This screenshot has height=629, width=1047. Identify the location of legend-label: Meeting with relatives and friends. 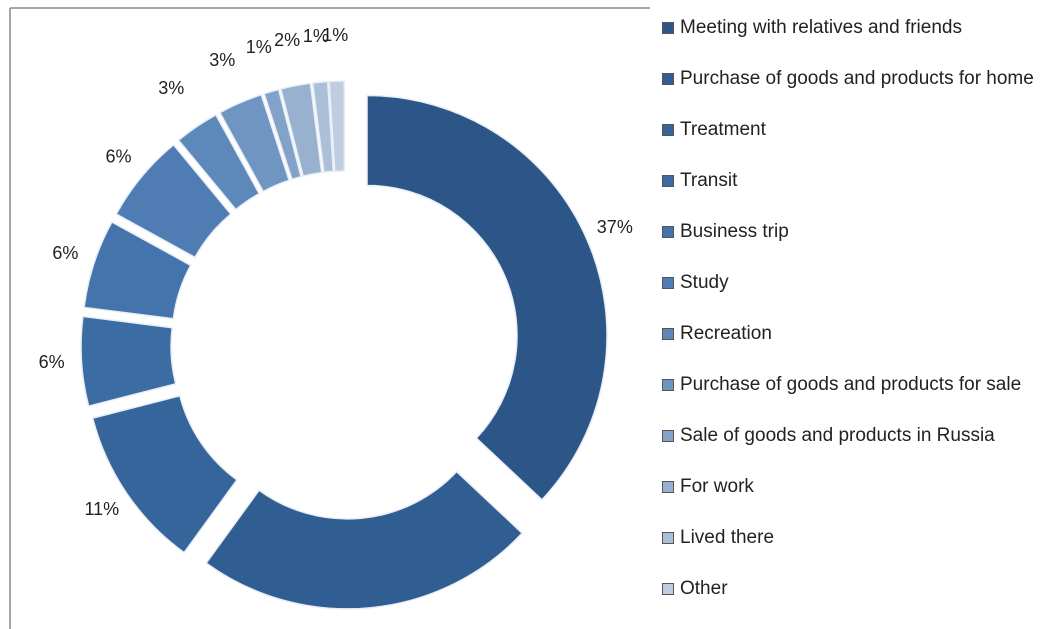
(821, 27).